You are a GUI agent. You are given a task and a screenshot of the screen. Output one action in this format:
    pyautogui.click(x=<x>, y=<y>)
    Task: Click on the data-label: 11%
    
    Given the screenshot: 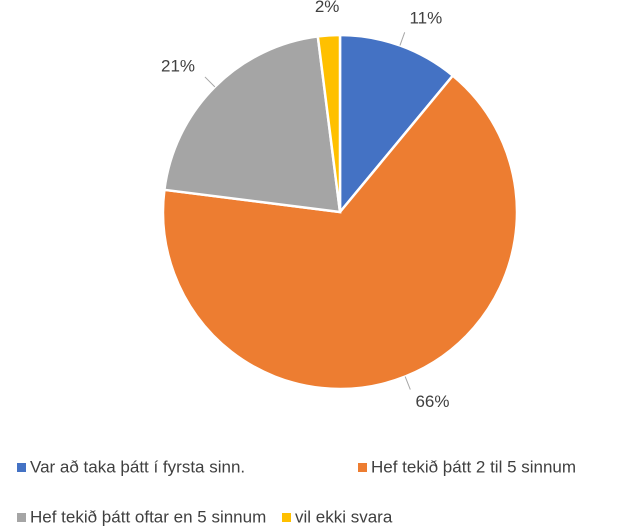 What is the action you would take?
    pyautogui.click(x=425, y=18)
    